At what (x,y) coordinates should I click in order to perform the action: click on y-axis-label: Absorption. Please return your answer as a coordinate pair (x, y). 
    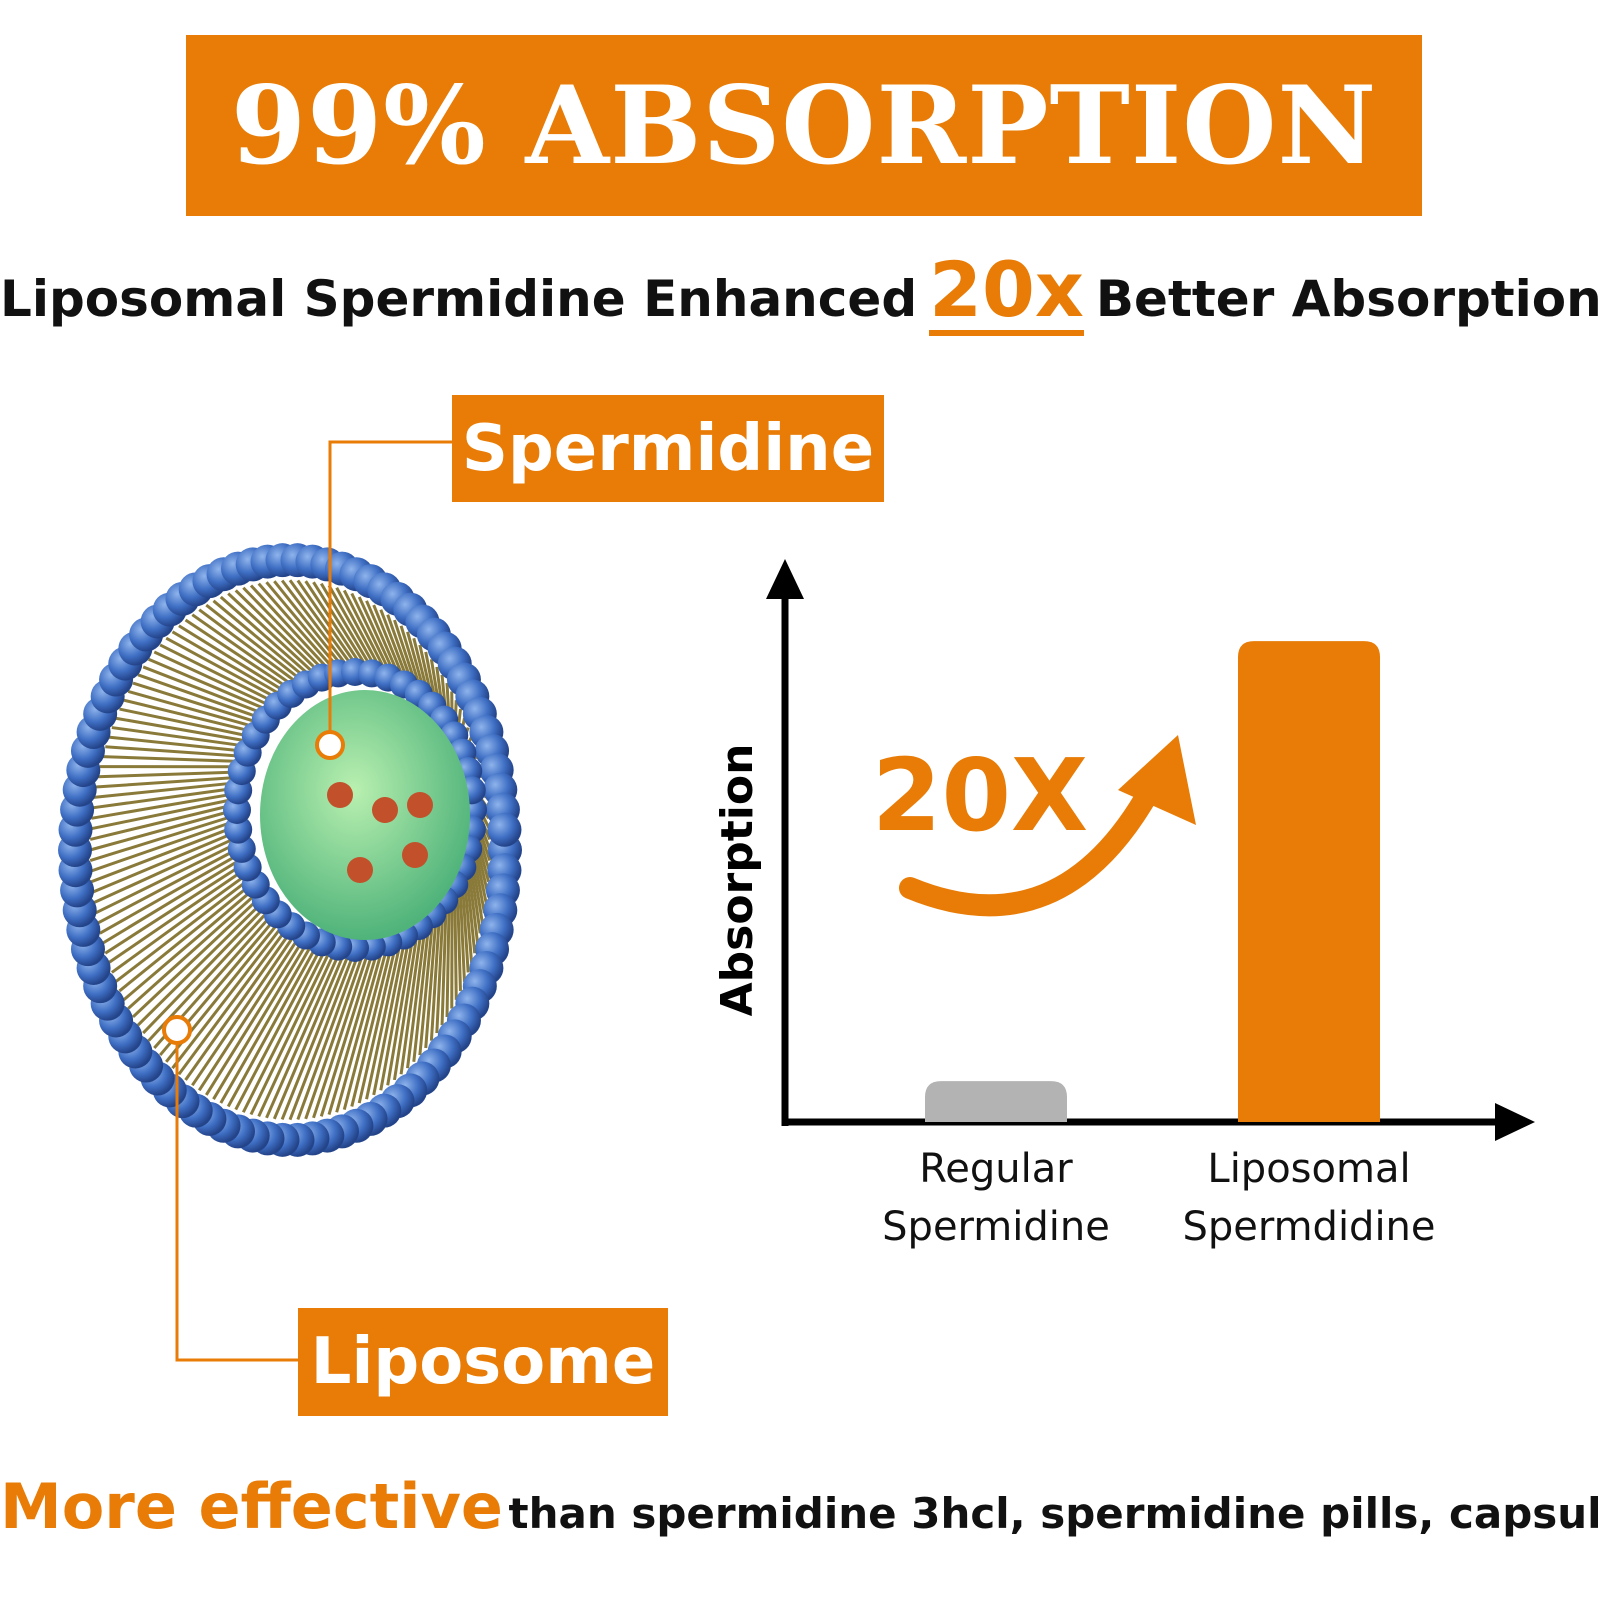
    Looking at the image, I should click on (737, 880).